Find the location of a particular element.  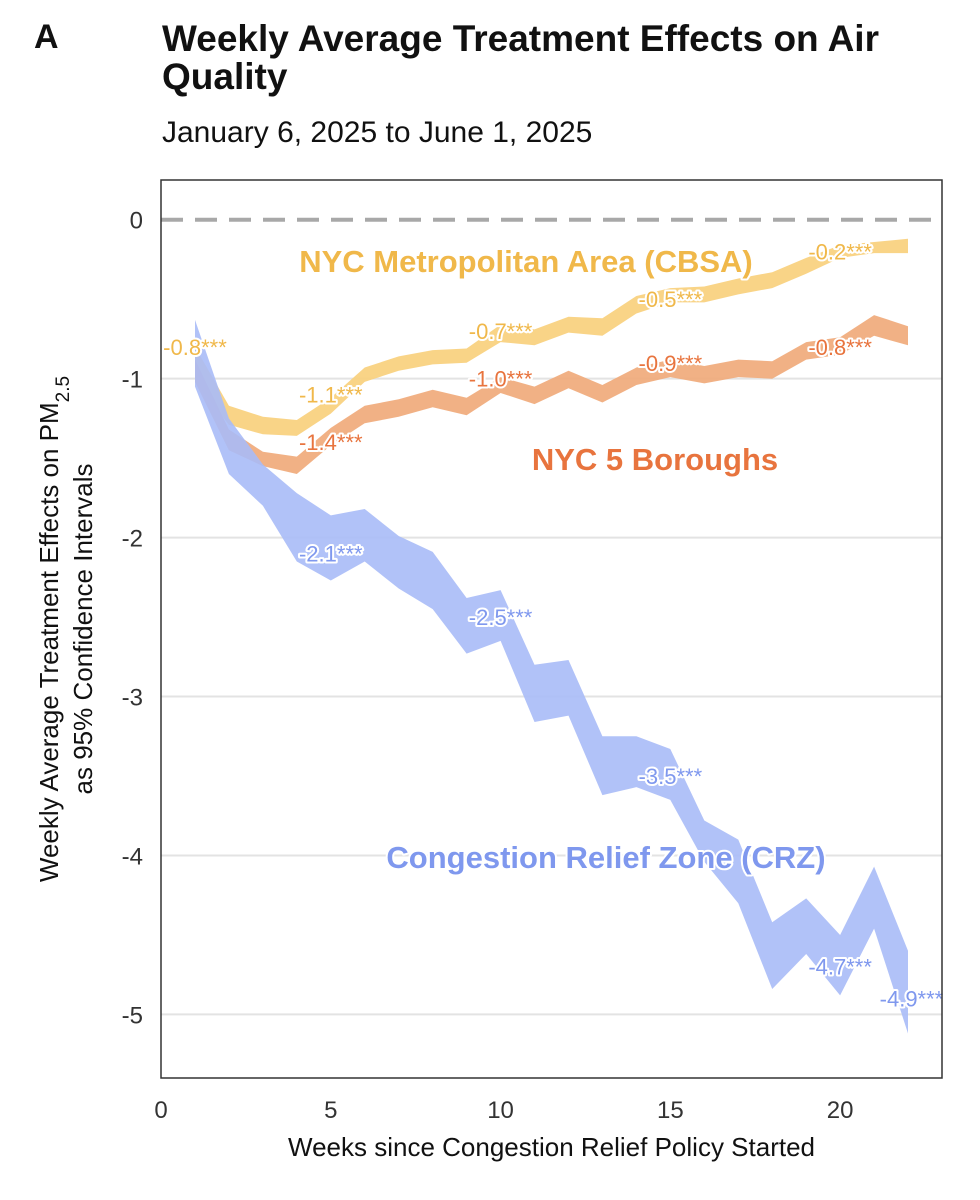

y-tick-label: 0 is located at coordinates (136, 221).